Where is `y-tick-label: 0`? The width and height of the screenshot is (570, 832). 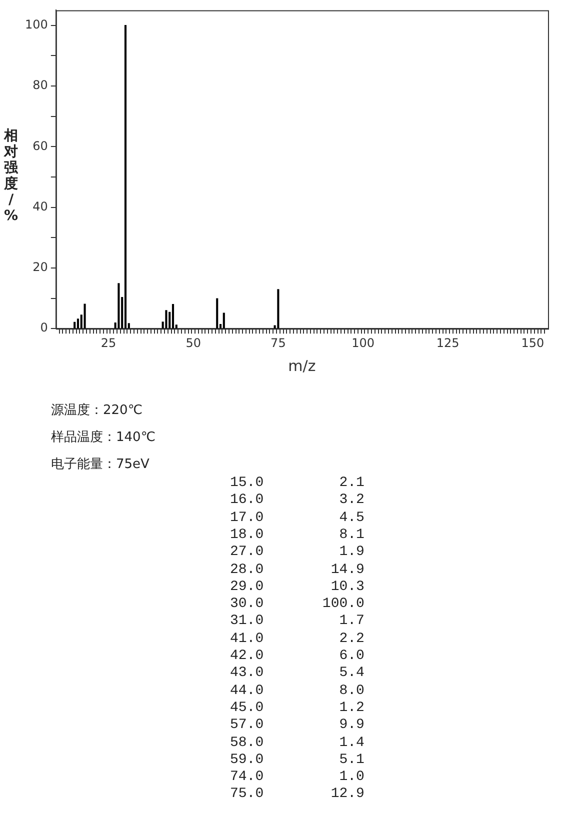 y-tick-label: 0 is located at coordinates (44, 327).